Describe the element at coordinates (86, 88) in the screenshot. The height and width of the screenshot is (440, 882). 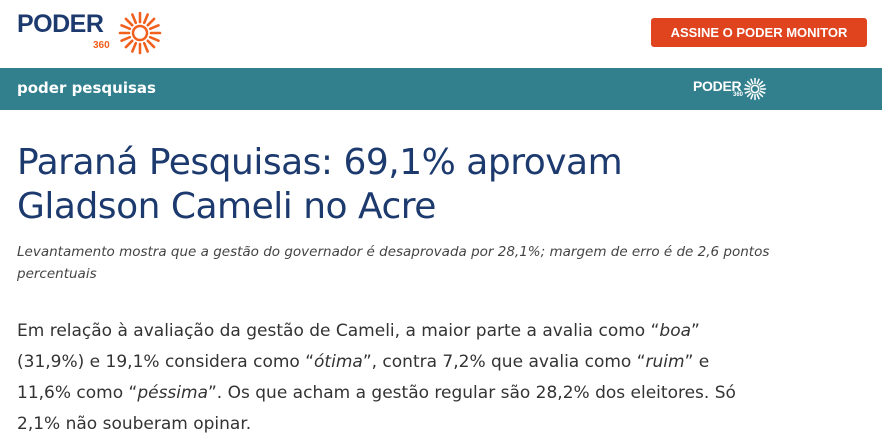
I see `section-label: poder pesquisas` at that location.